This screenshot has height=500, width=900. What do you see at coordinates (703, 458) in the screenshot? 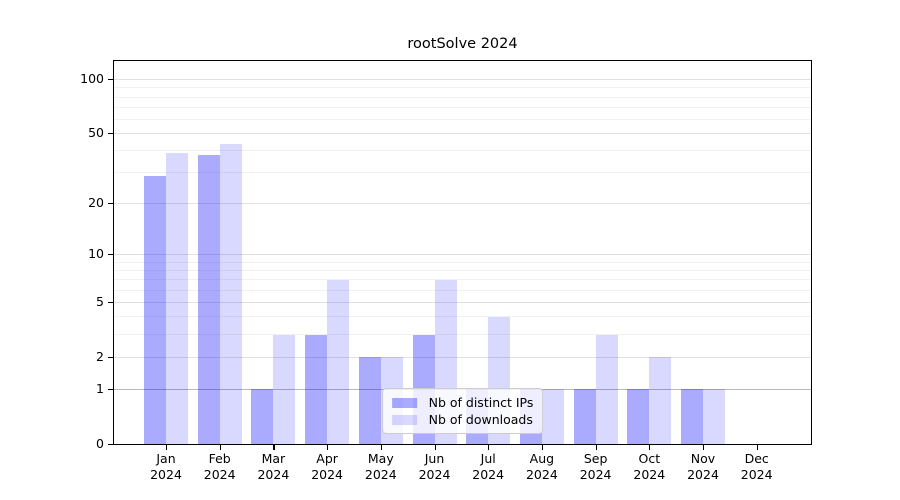
I see `month-label: Nov` at bounding box center [703, 458].